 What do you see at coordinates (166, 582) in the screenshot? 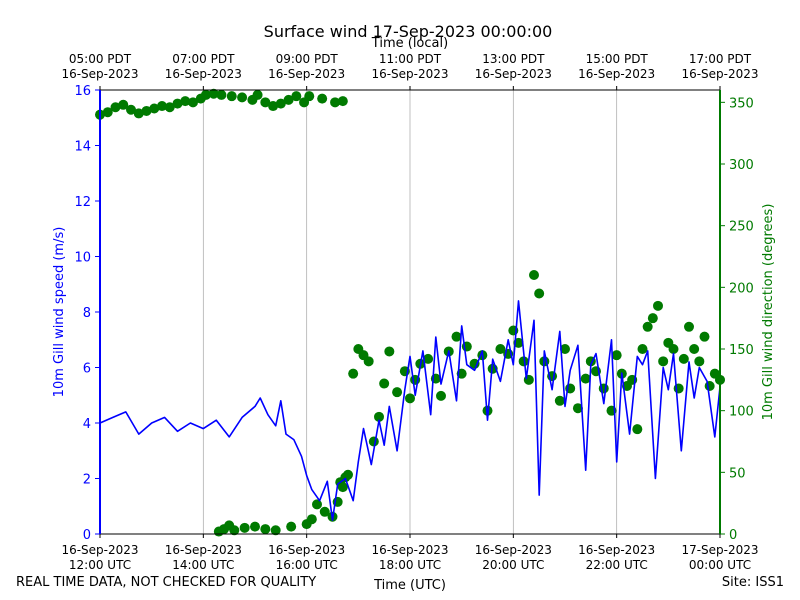
I see `footer-disclaimer: REAL TIME DATA, NOT CHECKED FOR QUALITY` at bounding box center [166, 582].